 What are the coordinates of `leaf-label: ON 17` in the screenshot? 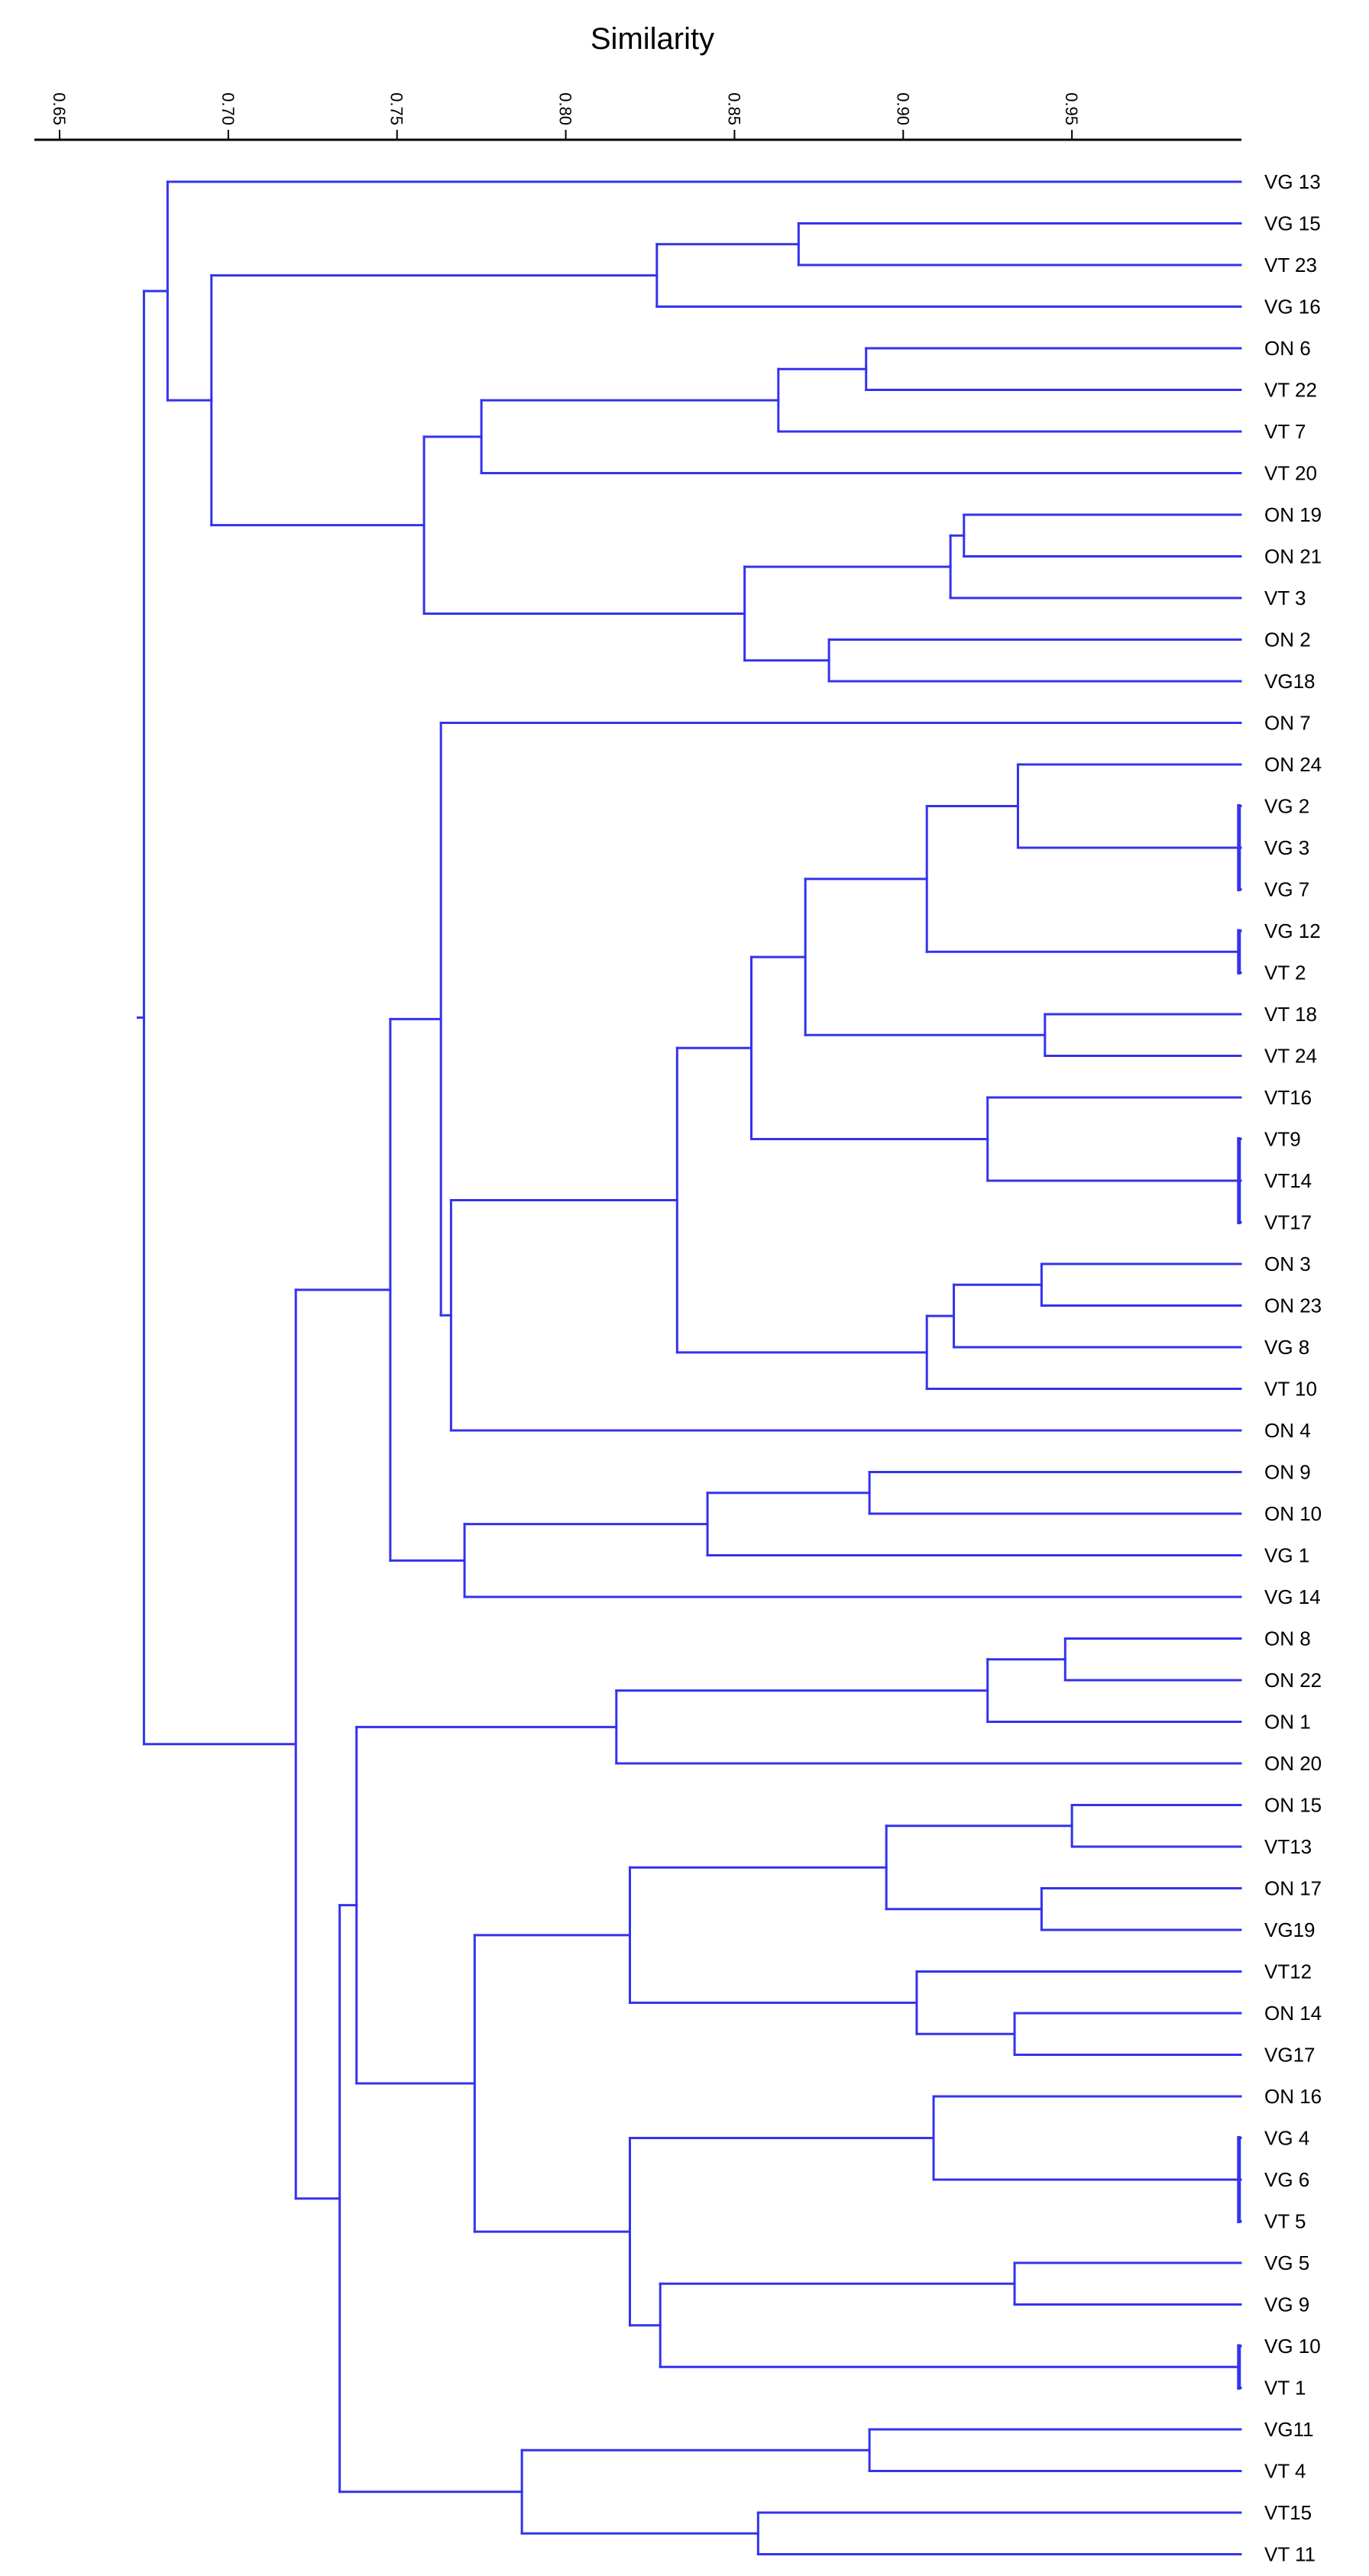 It's located at (1293, 1888).